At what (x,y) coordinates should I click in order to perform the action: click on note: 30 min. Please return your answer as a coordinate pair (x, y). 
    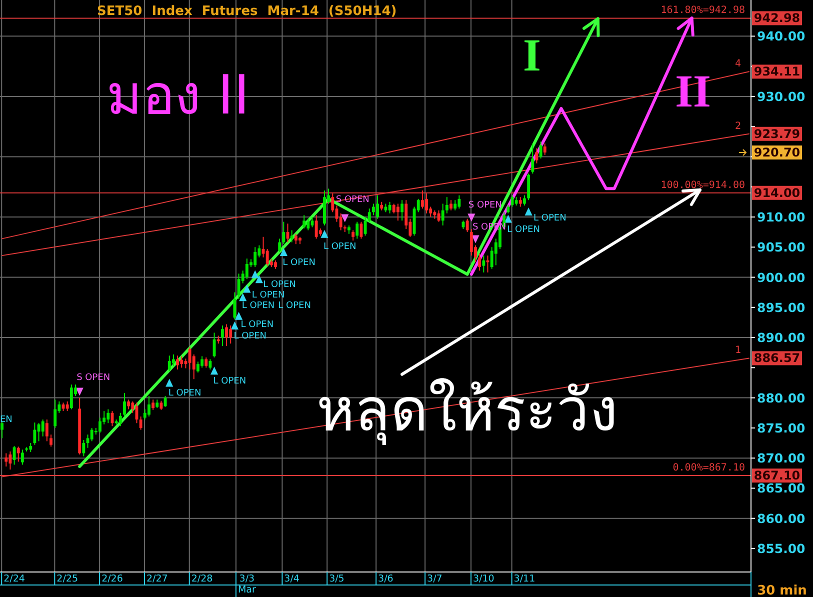
    Looking at the image, I should click on (782, 590).